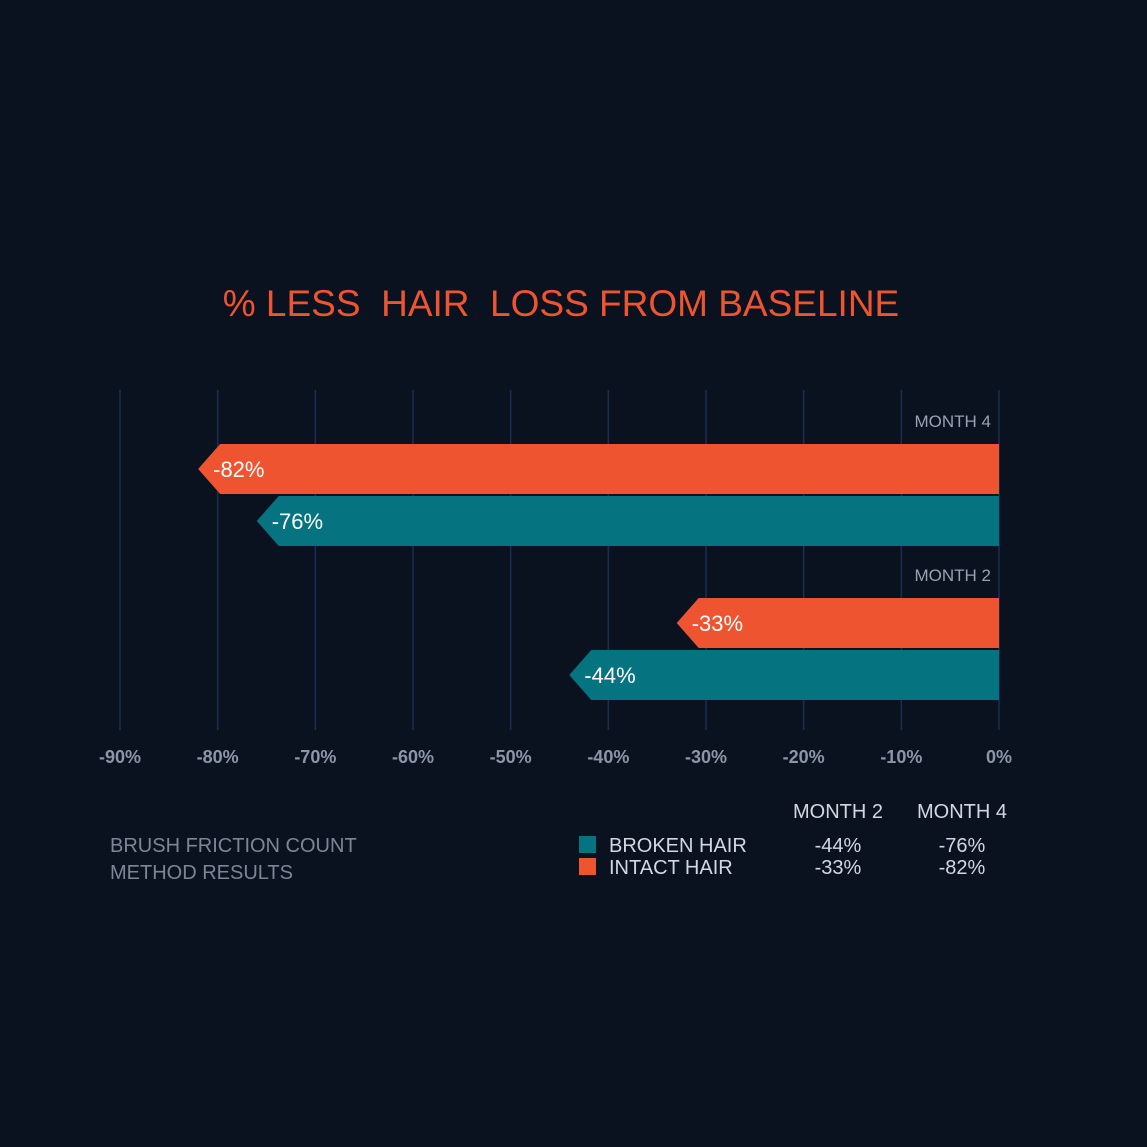 The height and width of the screenshot is (1147, 1147). What do you see at coordinates (238, 469) in the screenshot?
I see `bar-value-label: -82%` at bounding box center [238, 469].